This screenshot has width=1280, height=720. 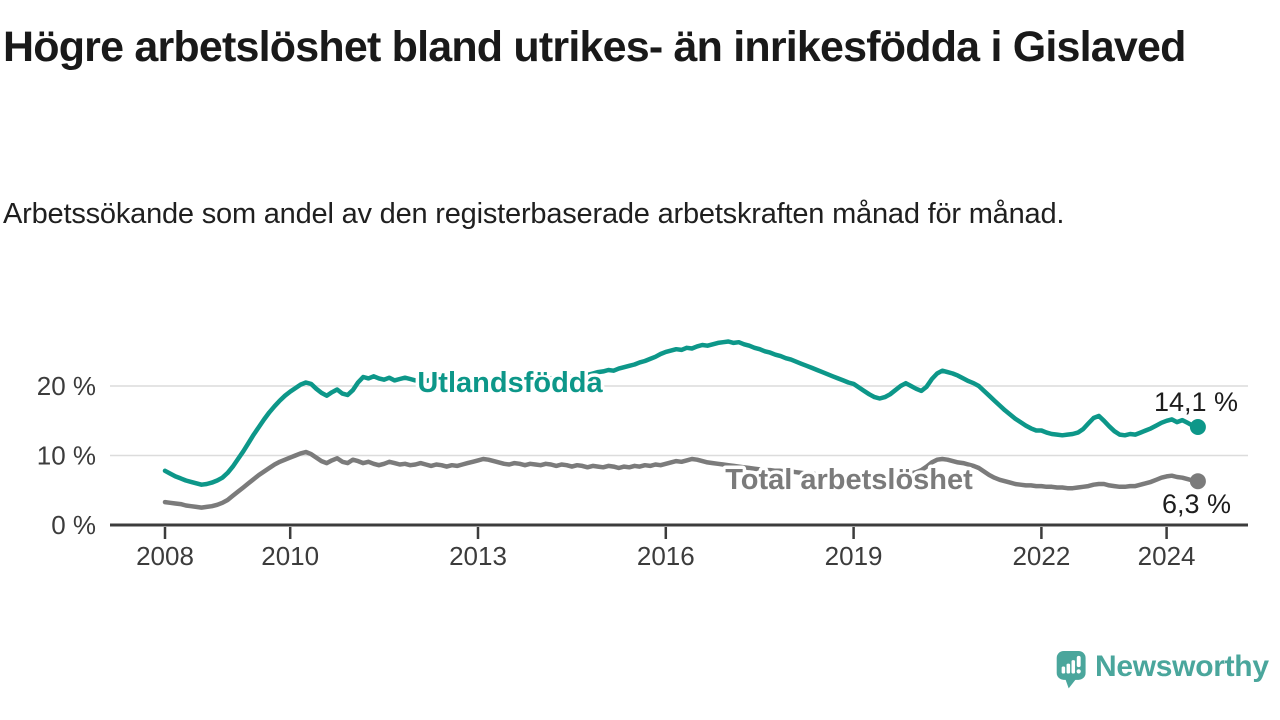 I want to click on series-label-total: Total arbetslöshet, so click(x=849, y=480).